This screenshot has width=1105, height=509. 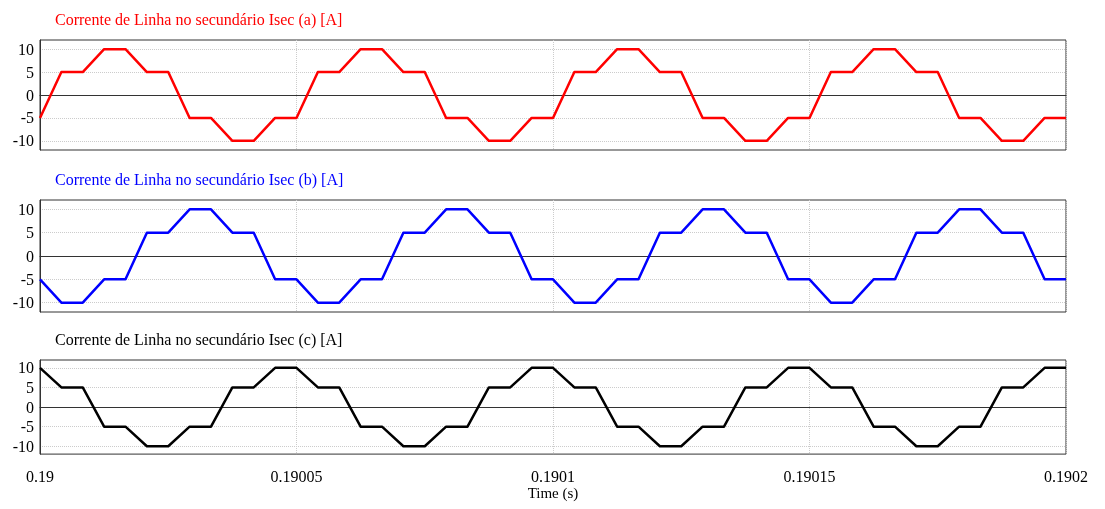 I want to click on chart-title: Corrente de Linha no secundário Isec (a) [A], so click(x=199, y=19).